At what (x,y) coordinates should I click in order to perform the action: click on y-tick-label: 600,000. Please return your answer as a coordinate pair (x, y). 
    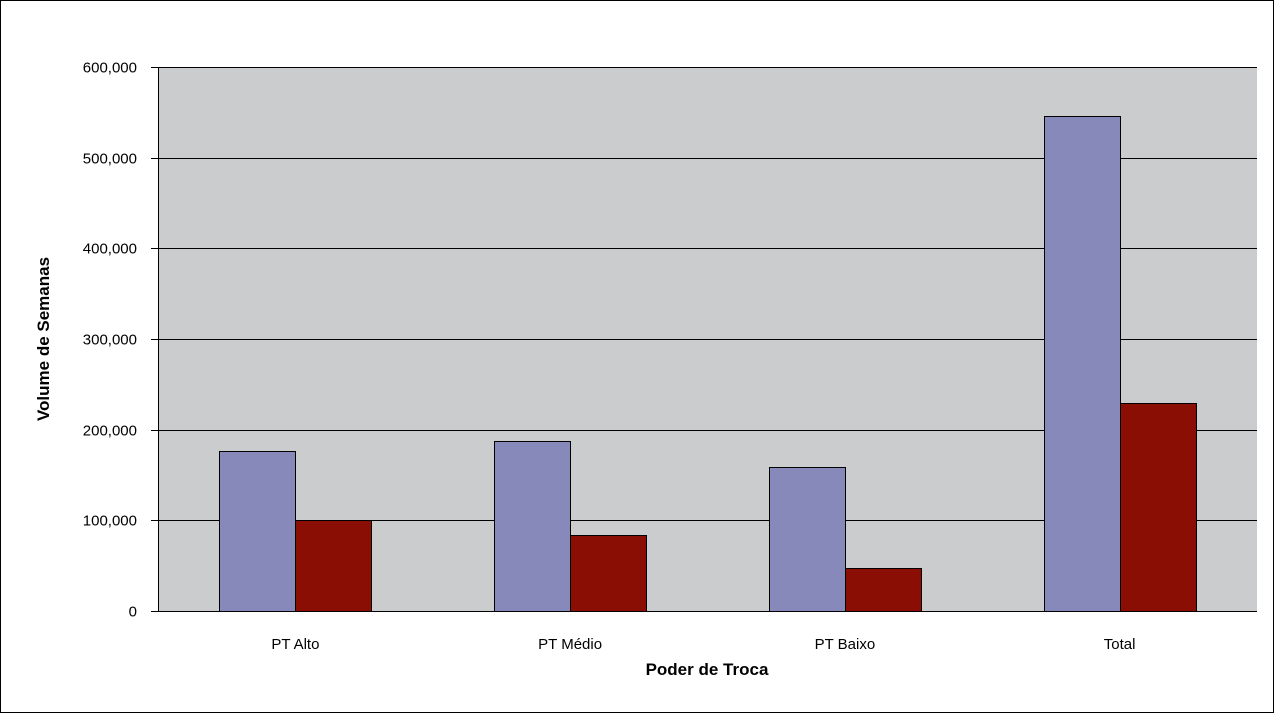
    Looking at the image, I should click on (110, 68).